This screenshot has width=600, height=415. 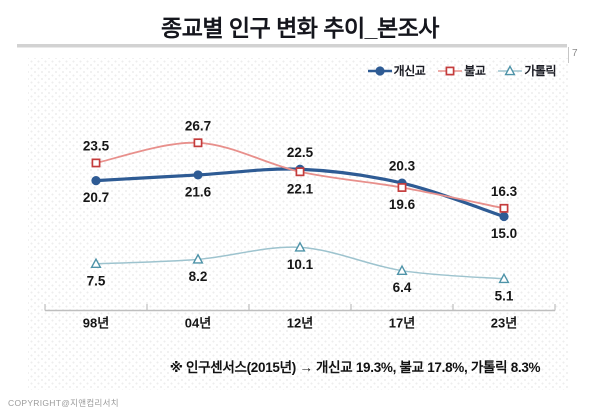 I want to click on data-label-protestant-1: 21.6, so click(x=198, y=191).